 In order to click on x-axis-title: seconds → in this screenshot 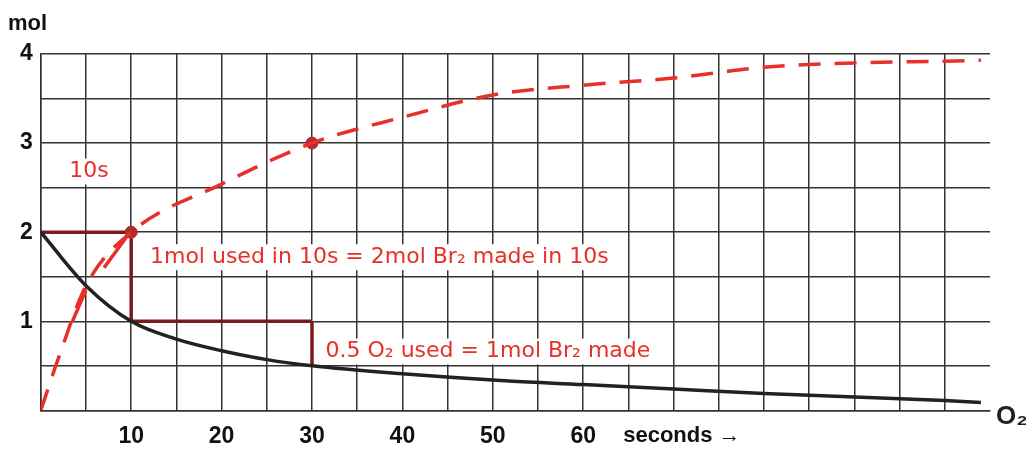, I will do `click(682, 435)`.